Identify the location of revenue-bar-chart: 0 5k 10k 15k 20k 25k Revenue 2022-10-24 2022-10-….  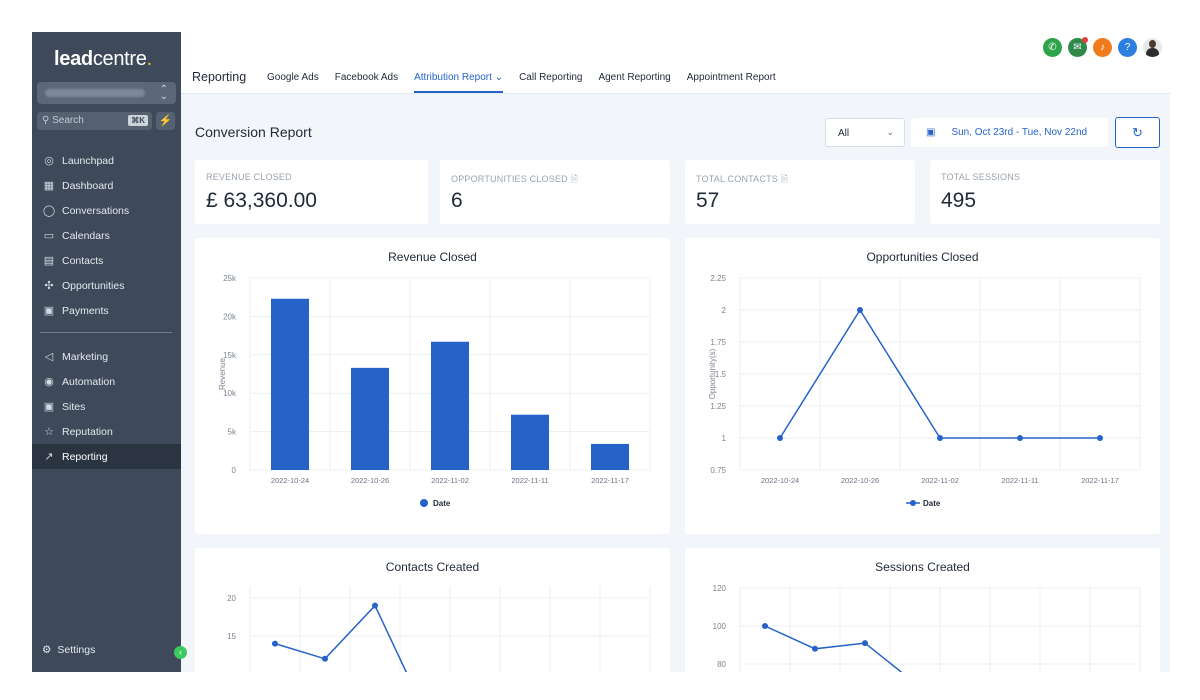
(434, 391).